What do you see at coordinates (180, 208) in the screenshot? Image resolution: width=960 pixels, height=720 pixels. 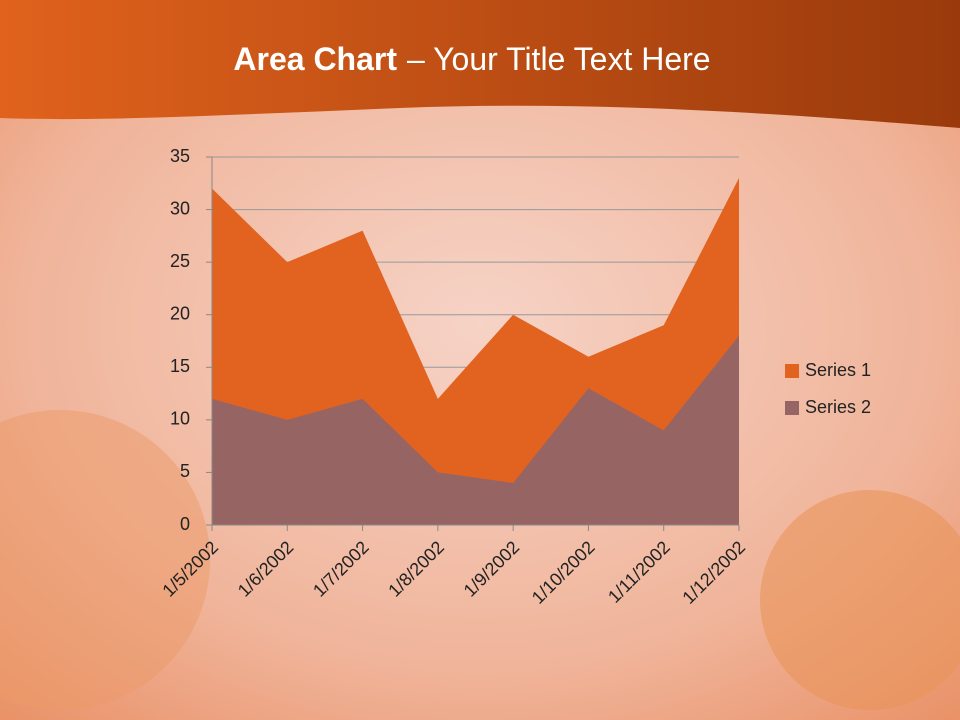 I see `y-tick-label: 30` at bounding box center [180, 208].